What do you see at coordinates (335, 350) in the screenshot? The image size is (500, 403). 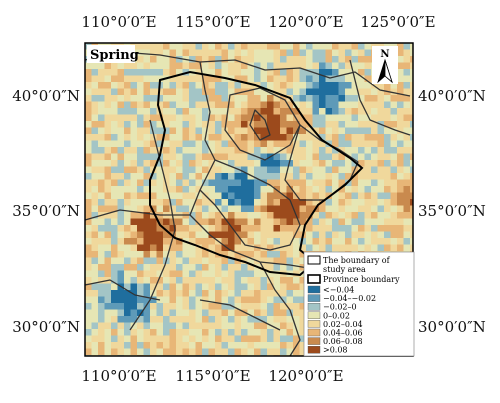 I see `legend-class-label-7: >0.08` at bounding box center [335, 350].